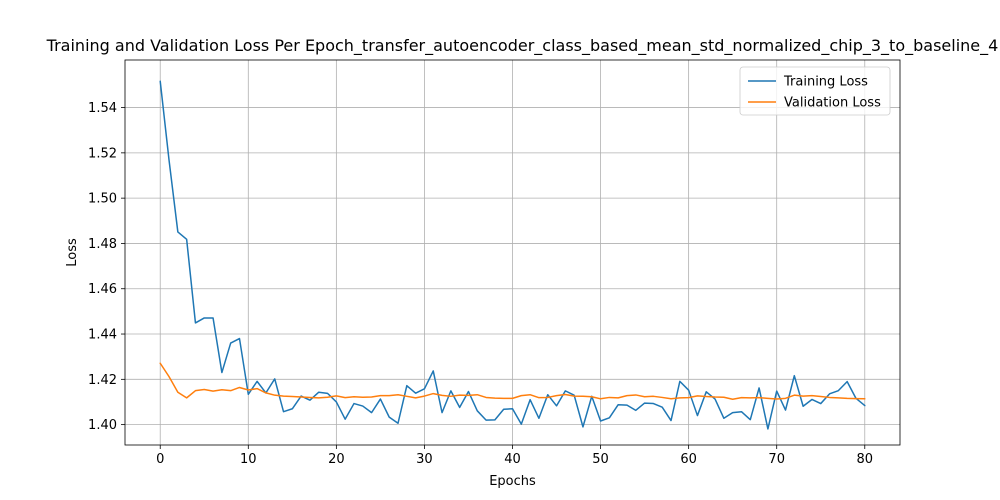 The image size is (1000, 500). Describe the element at coordinates (102, 289) in the screenshot. I see `y-tick-label: 1.46` at that location.